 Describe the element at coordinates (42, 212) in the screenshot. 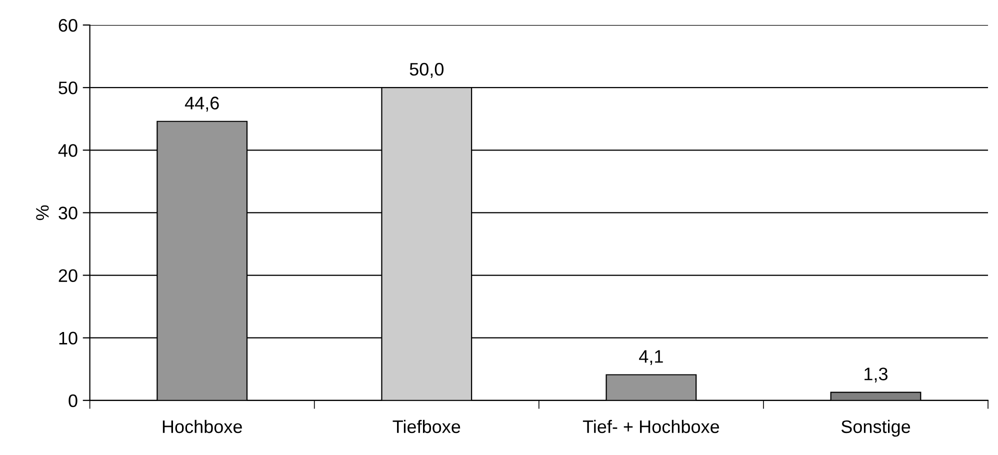

I see `y-axis-title: %` at that location.